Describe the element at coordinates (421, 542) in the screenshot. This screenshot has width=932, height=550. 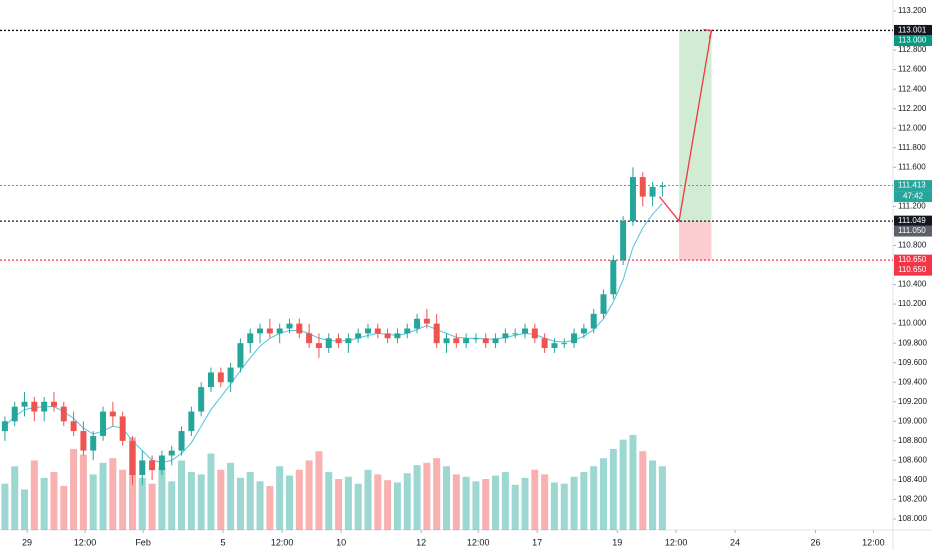
I see `x-tick-label: 12` at that location.